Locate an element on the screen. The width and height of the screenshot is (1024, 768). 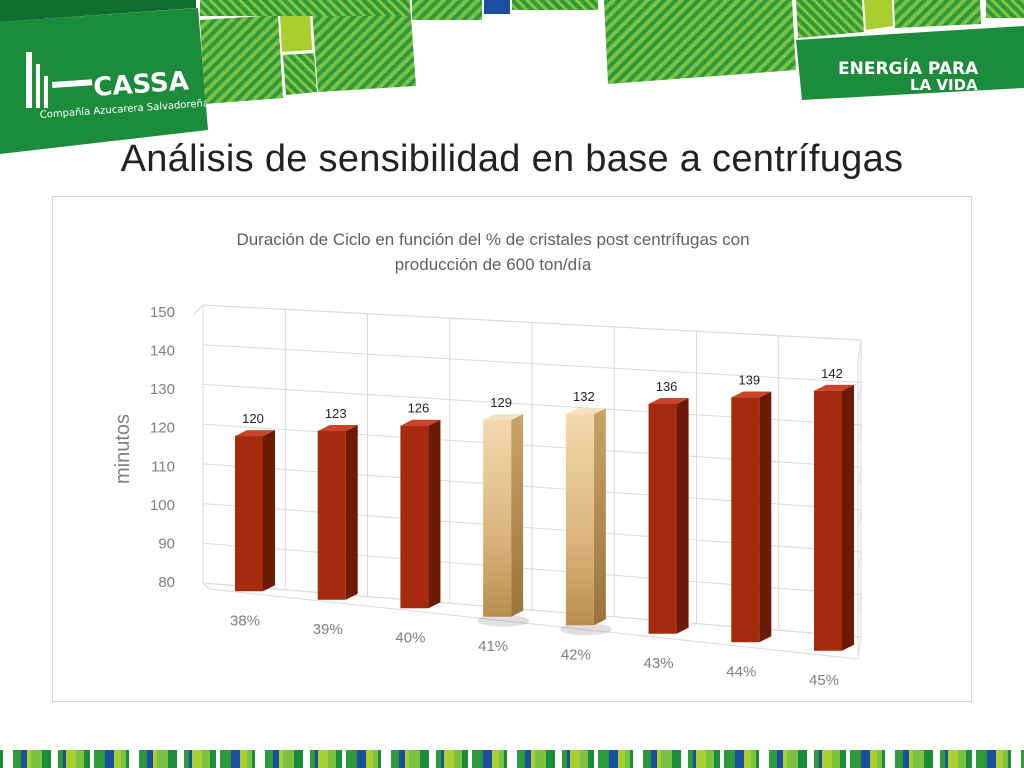
y-tick-label: 130 is located at coordinates (162, 389).